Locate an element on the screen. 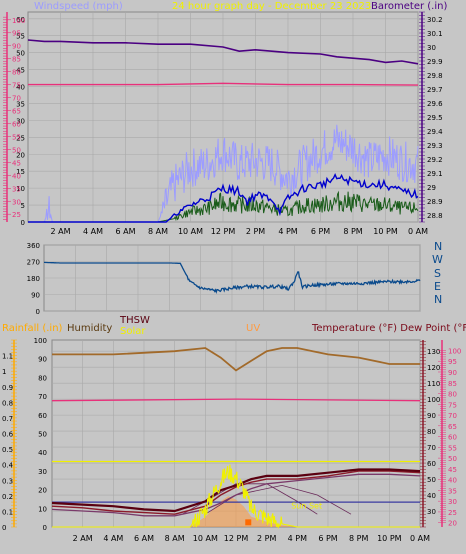 This screenshot has height=554, width=466. outer-left-tick-label: 85 is located at coordinates (16, 60).